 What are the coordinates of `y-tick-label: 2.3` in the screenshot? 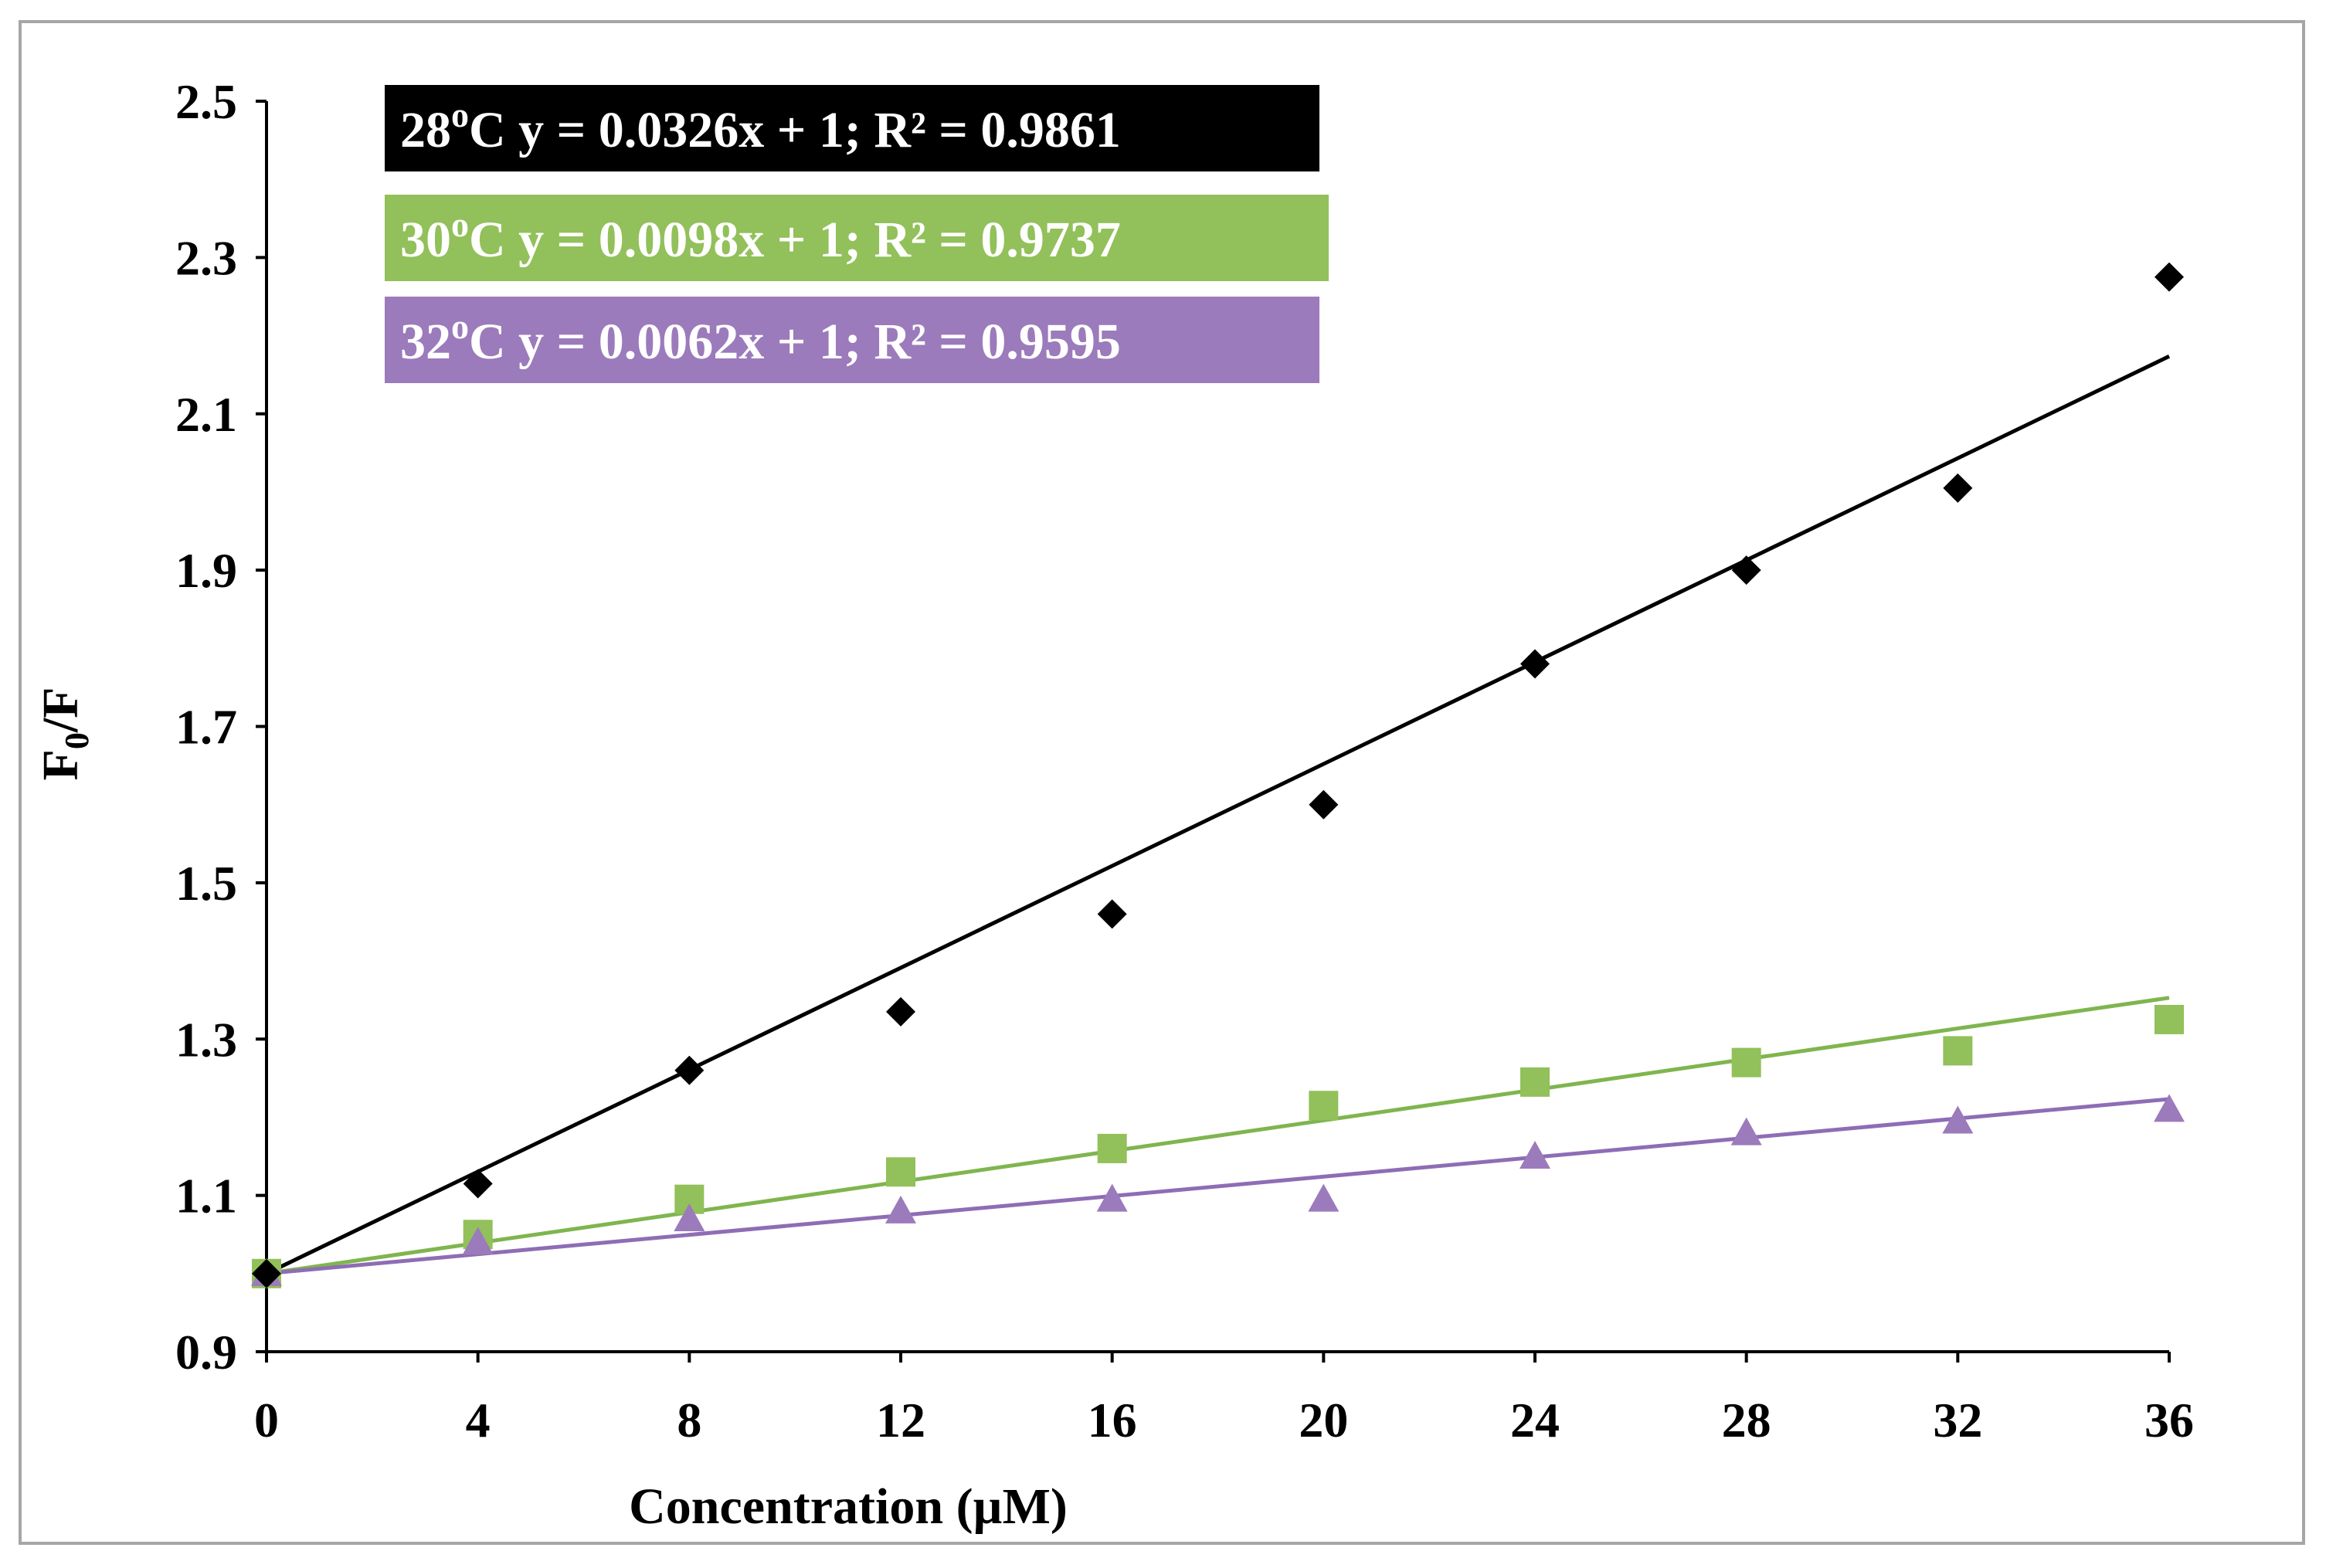 It's located at (206, 257).